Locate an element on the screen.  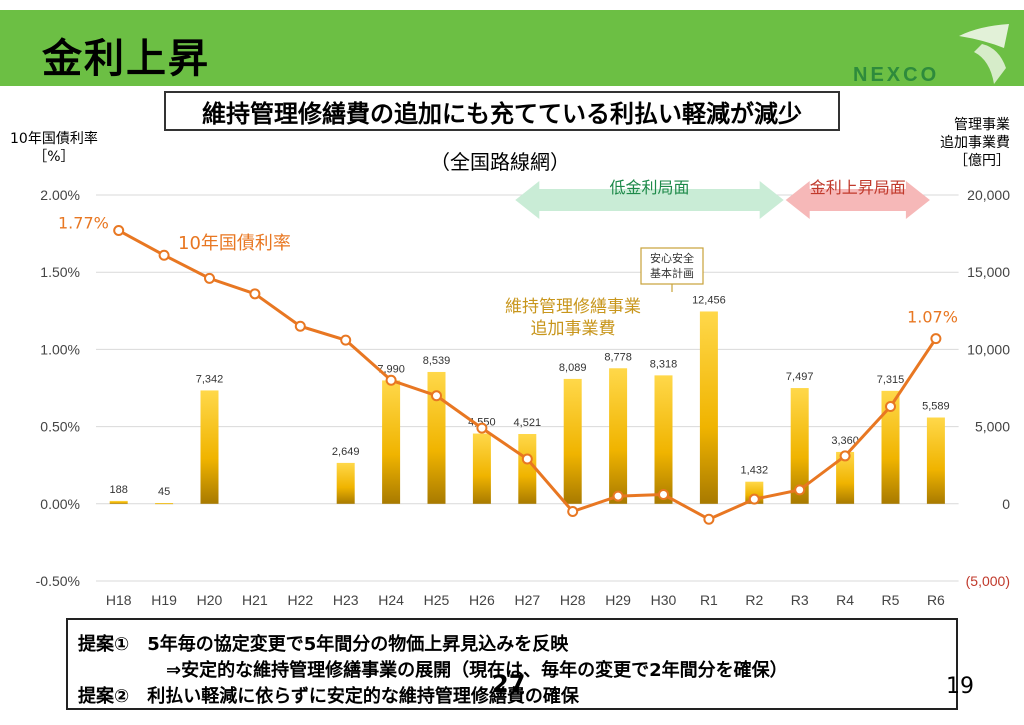
proposal-2: 提案② 利払い軽減に依らずに安定的な維持管理修繕費の確保 is located at coordinates (328, 696).